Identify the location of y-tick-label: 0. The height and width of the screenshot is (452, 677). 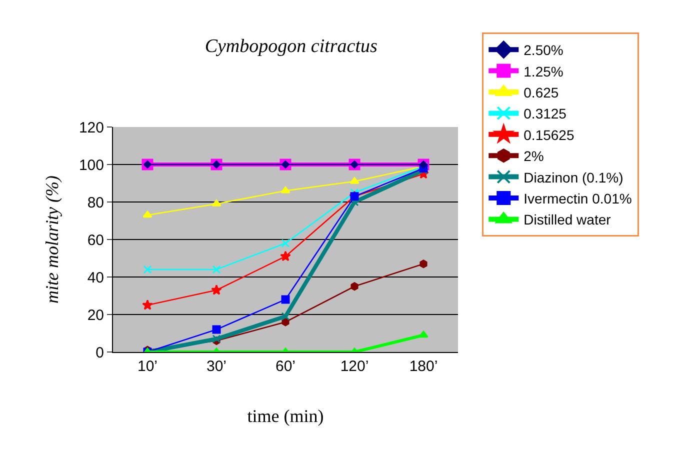
(100, 353).